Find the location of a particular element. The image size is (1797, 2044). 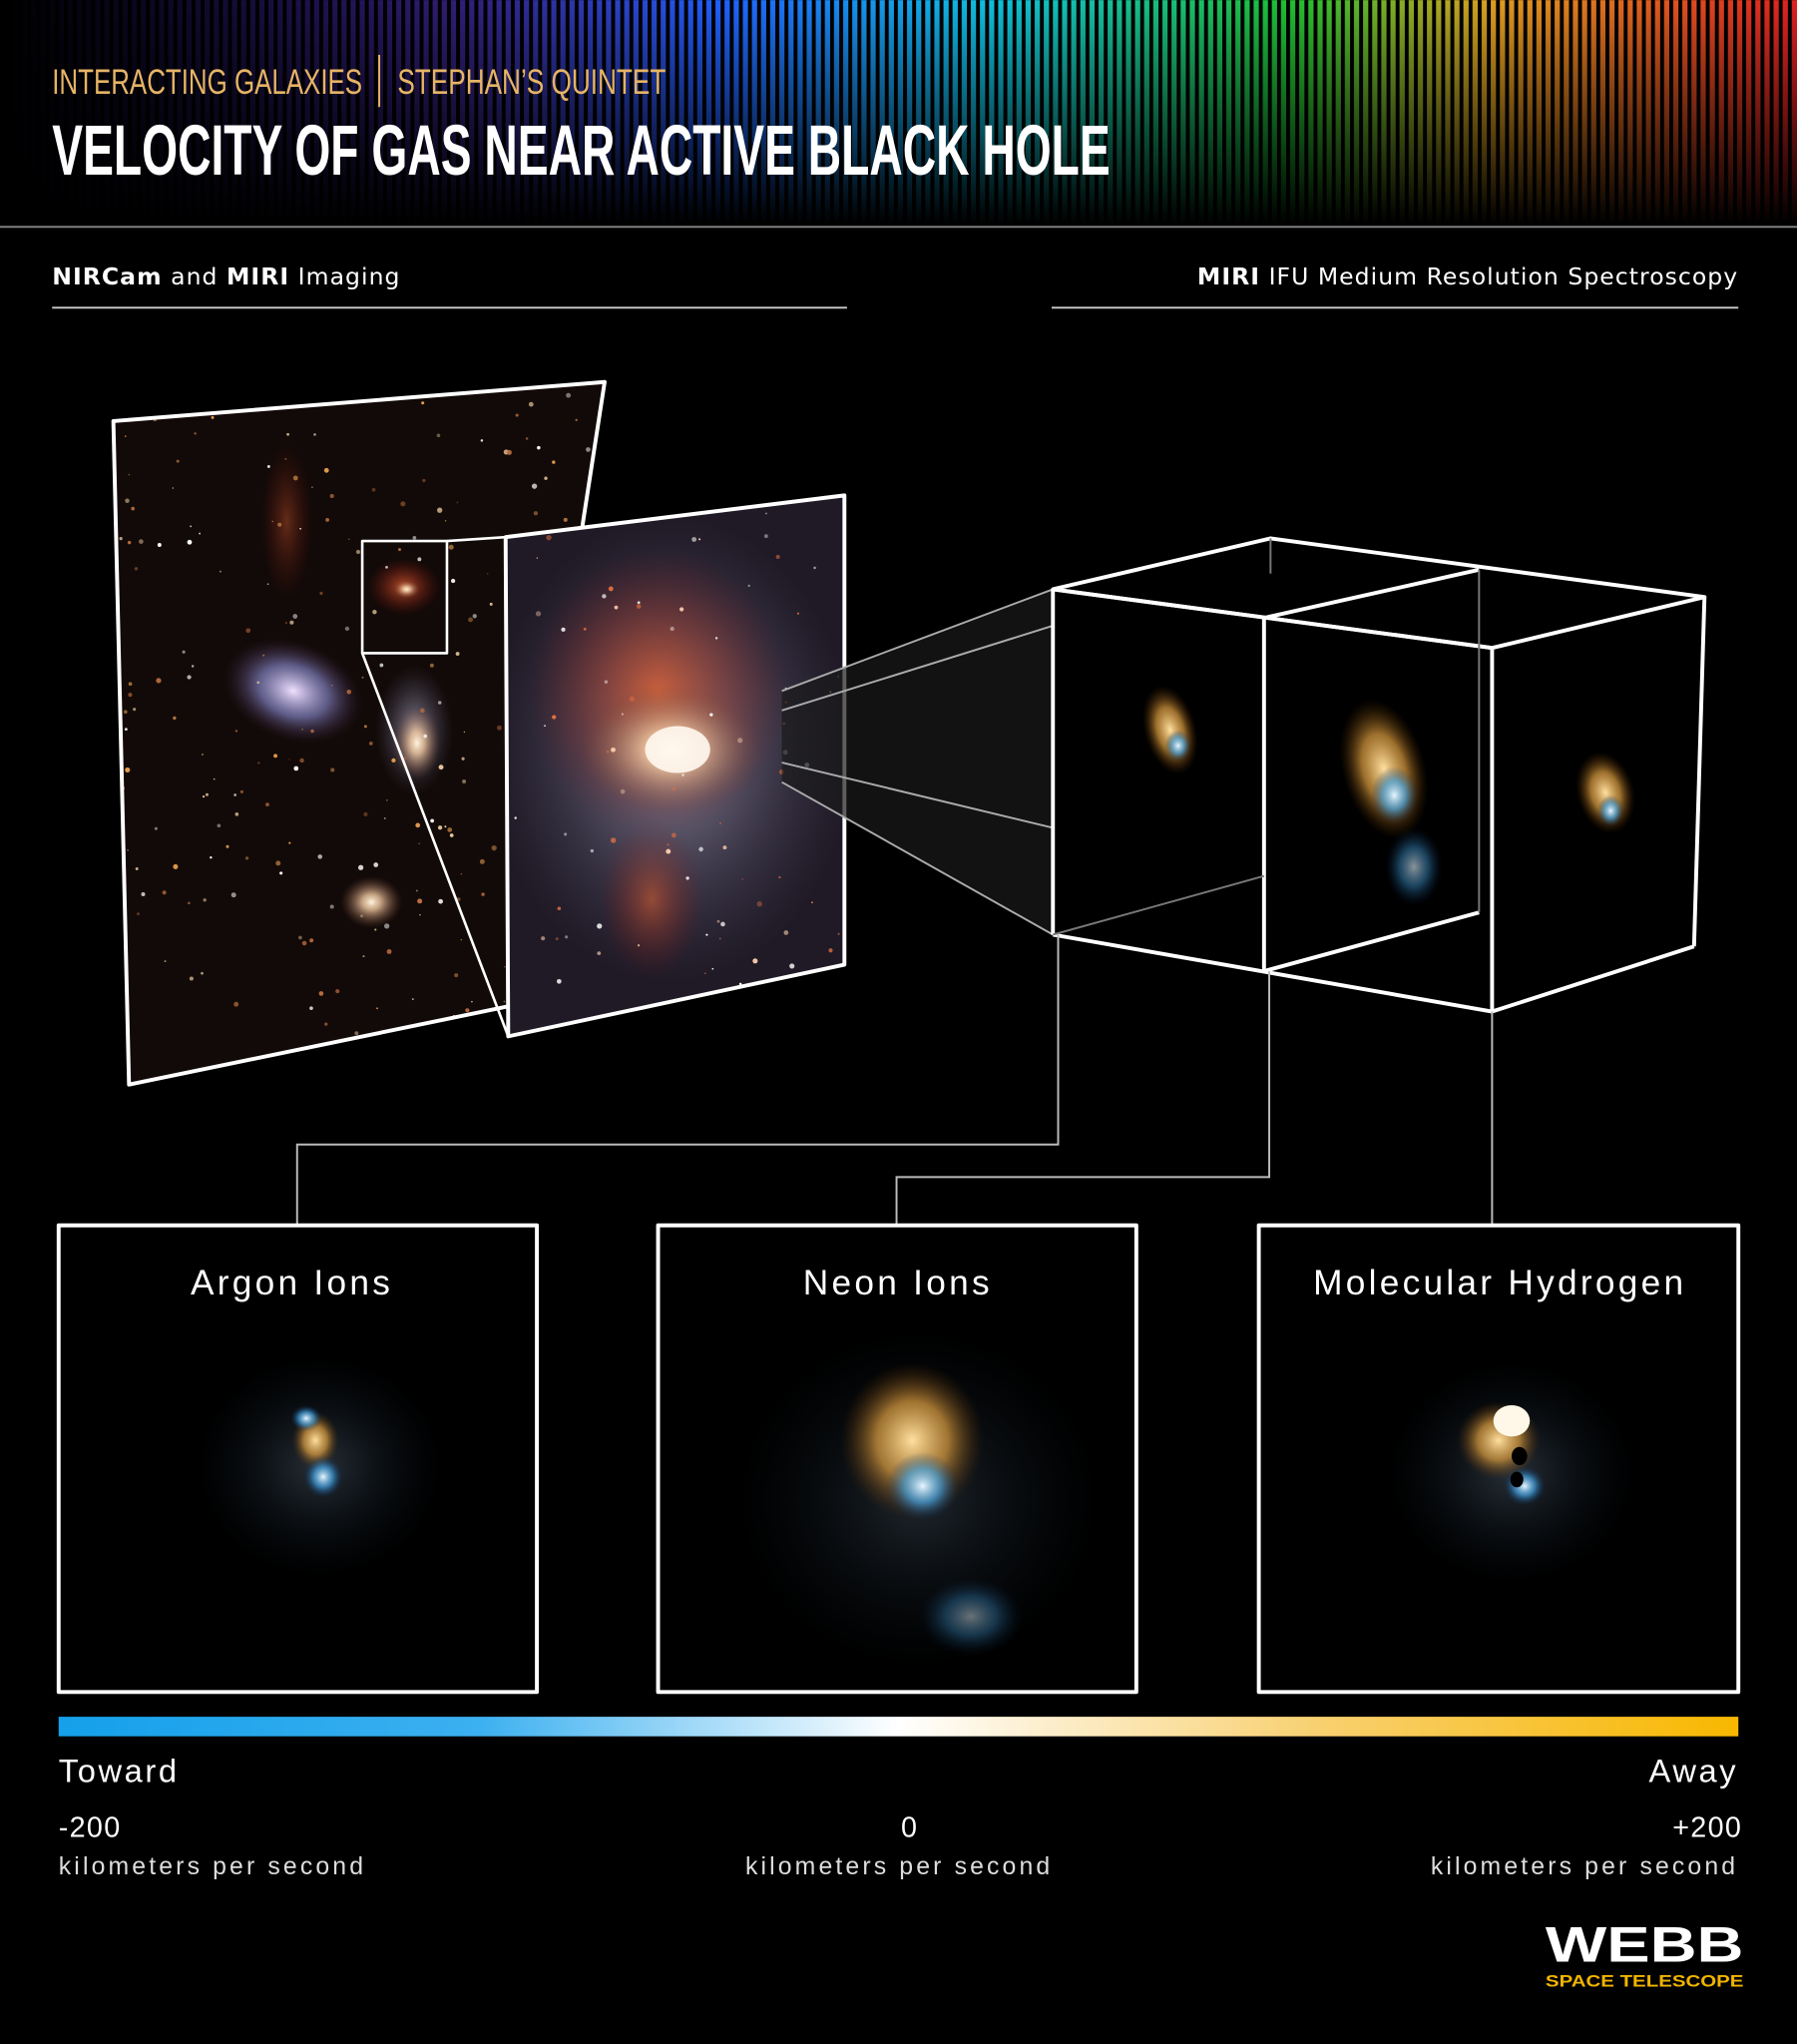

scale-label: Away is located at coordinates (1694, 1770).